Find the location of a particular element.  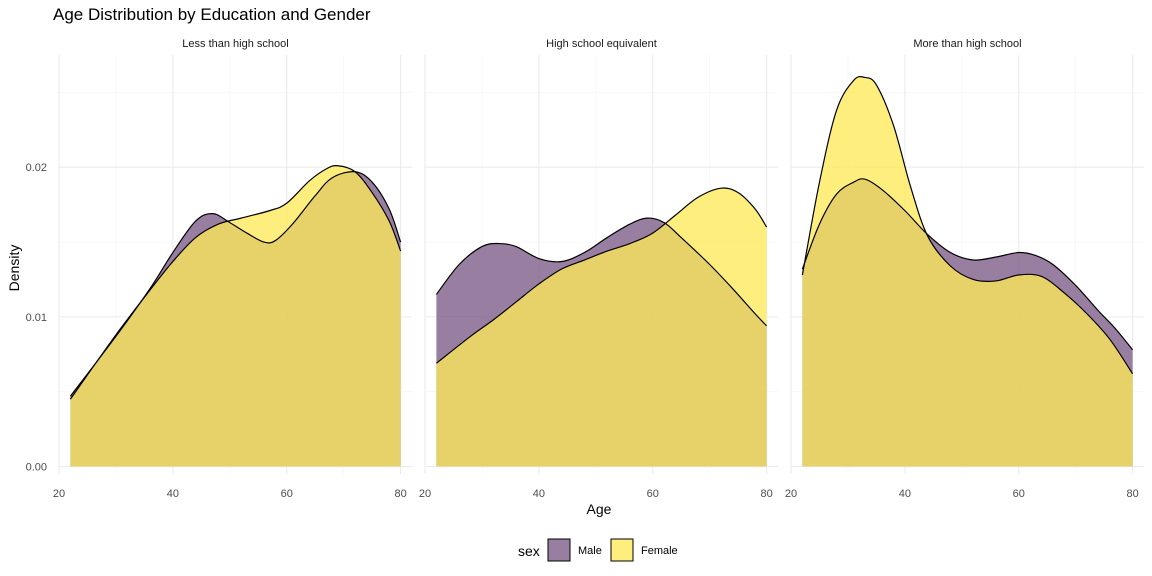

facet-strip-label: High school equivalent is located at coordinates (601, 44).